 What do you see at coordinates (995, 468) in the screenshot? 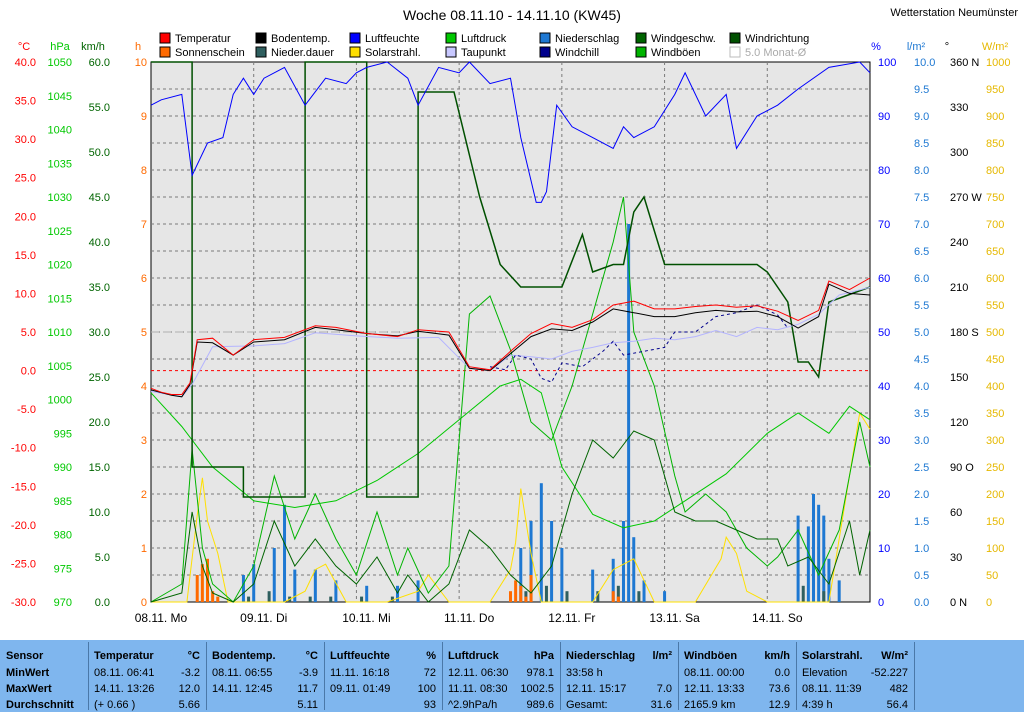
I see `solar-tick: 250` at bounding box center [995, 468].